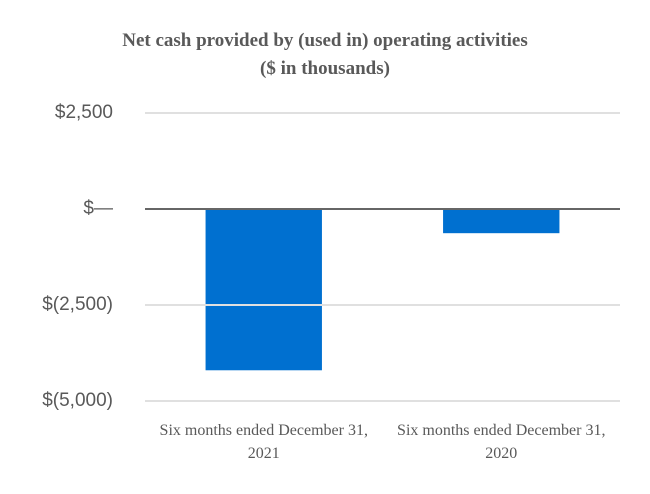 This screenshot has height=494, width=650. Describe the element at coordinates (98, 208) in the screenshot. I see `y-tick-label: $—` at that location.